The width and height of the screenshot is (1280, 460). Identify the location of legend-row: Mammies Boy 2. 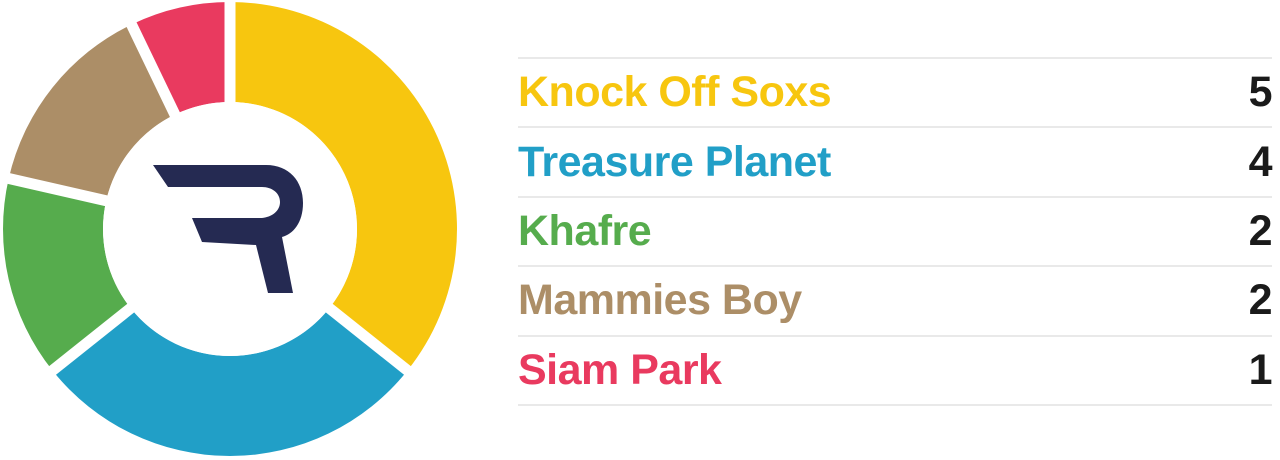
(895, 302).